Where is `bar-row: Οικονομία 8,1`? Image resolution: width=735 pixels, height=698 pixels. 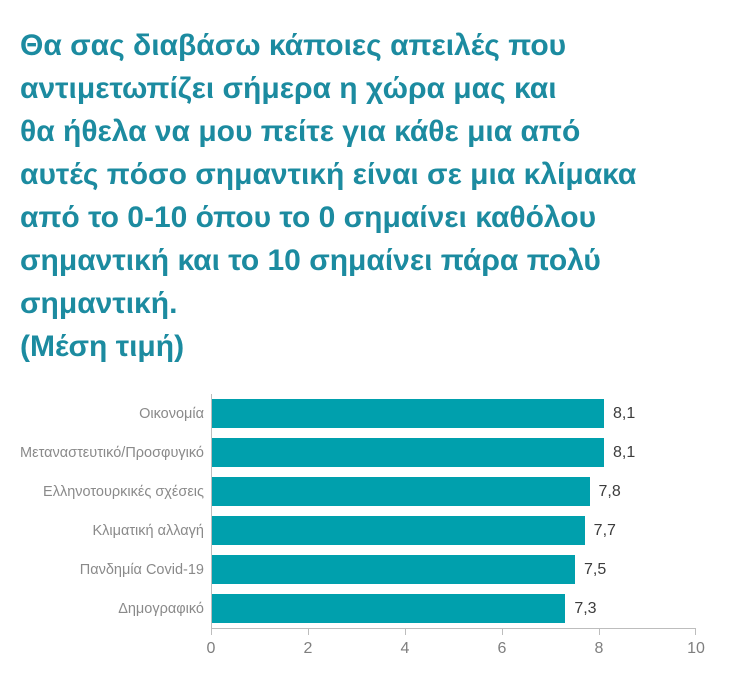 bar-row: Οικονομία 8,1 is located at coordinates (377, 413).